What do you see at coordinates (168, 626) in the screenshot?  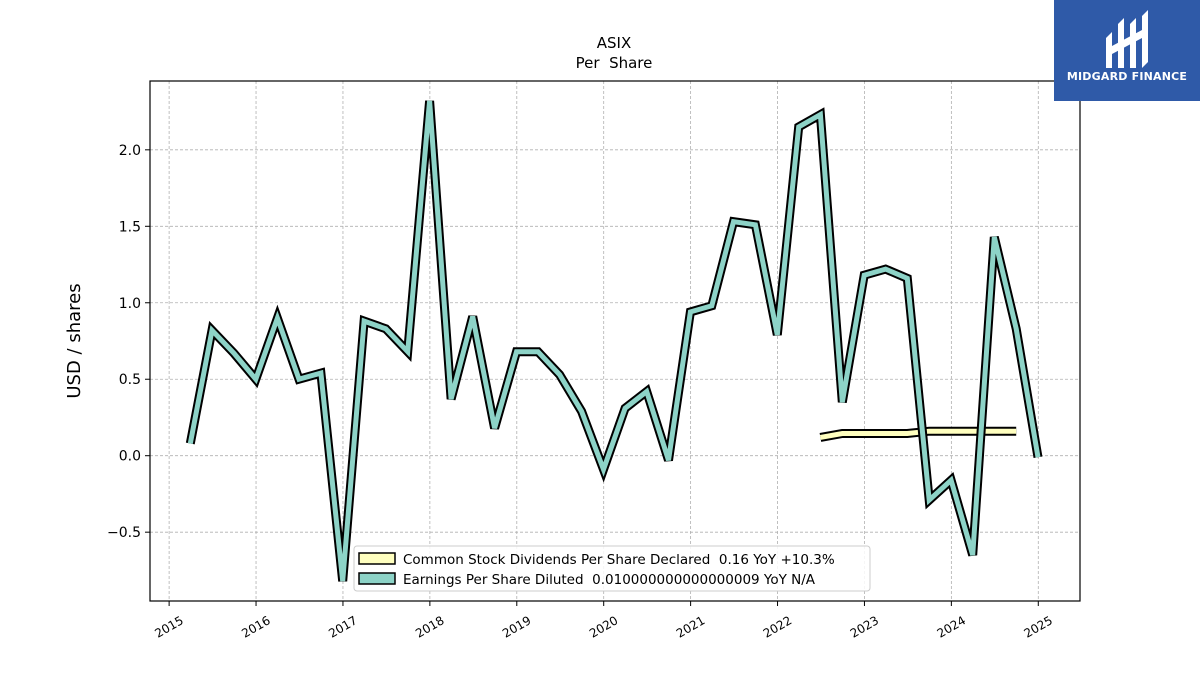 I see `x-tick-label: 2015` at bounding box center [168, 626].